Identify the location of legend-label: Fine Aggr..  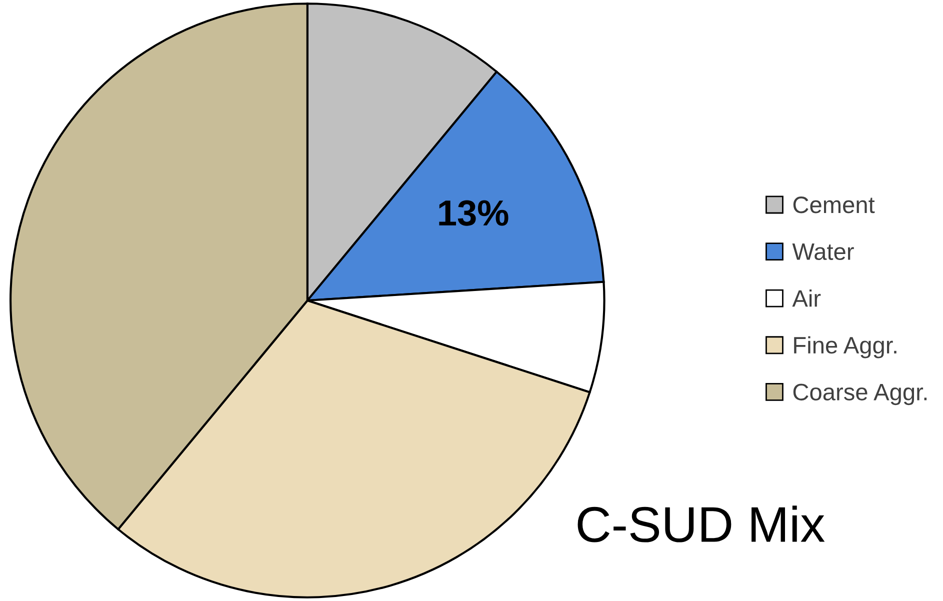
(845, 347).